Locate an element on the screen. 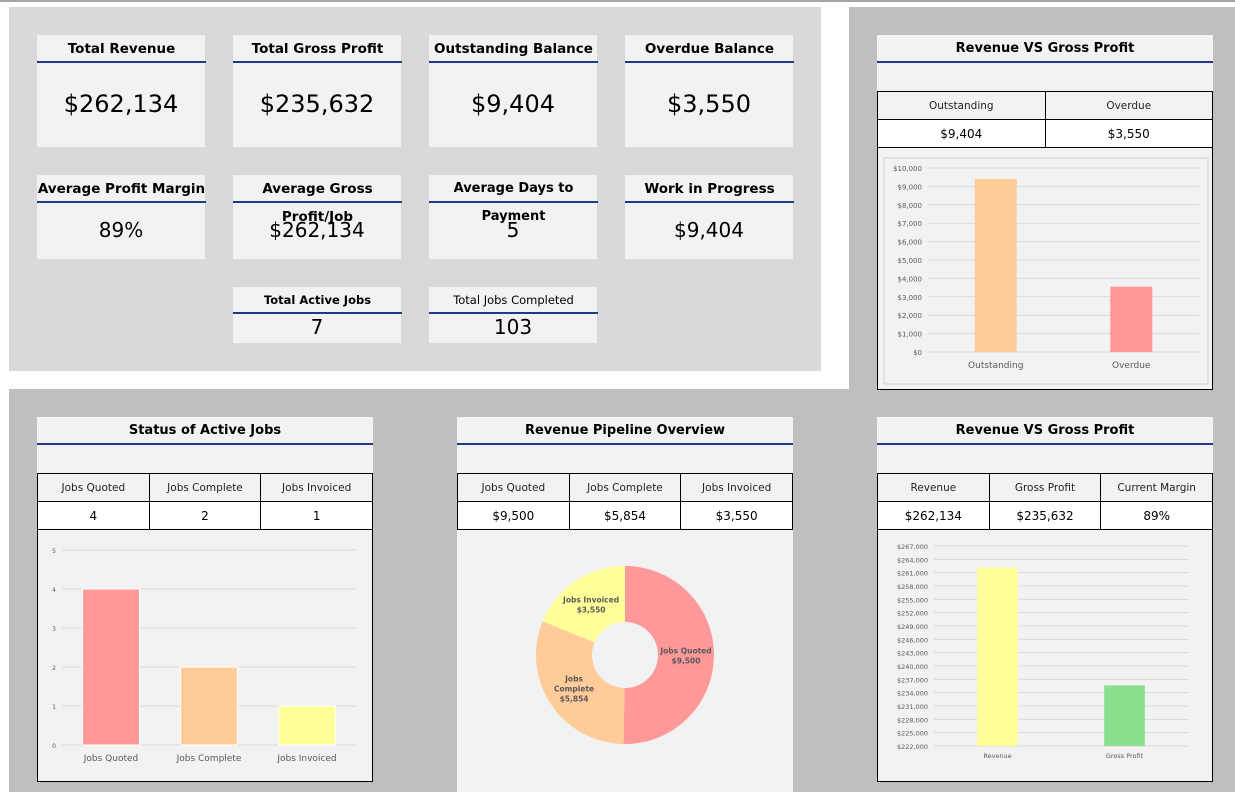  table-value-cell: $9,500 is located at coordinates (513, 515).